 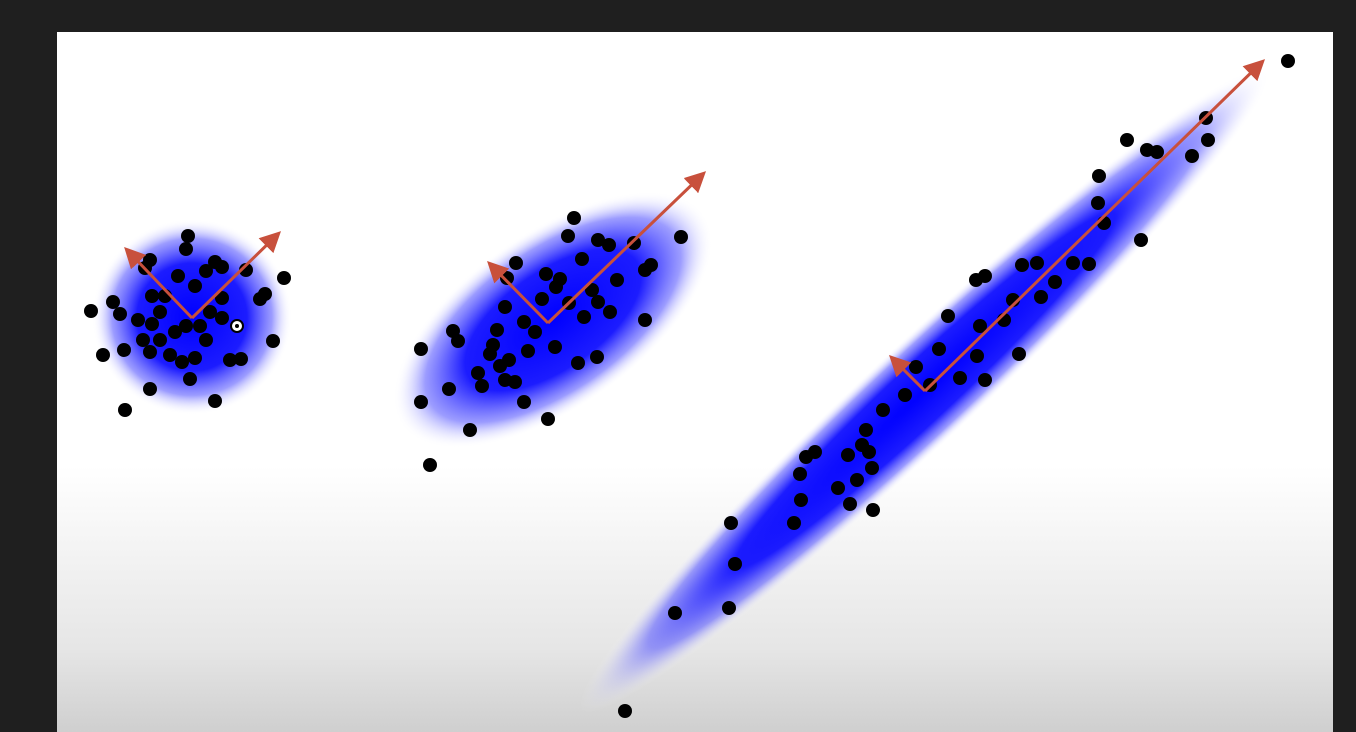 What do you see at coordinates (908, 374) in the screenshot?
I see `axis-arrow-secondary` at bounding box center [908, 374].